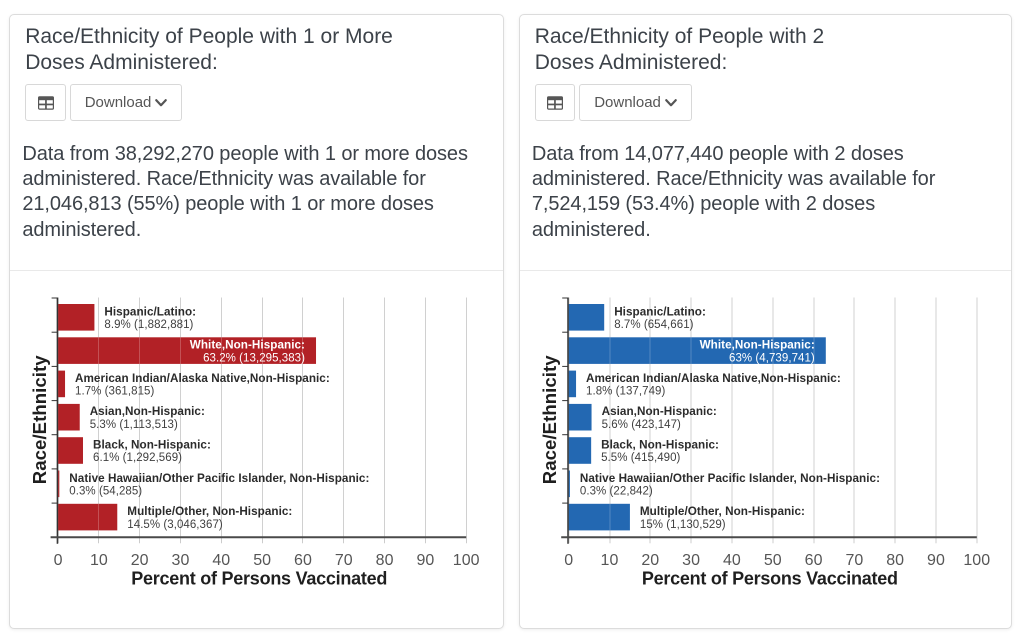  What do you see at coordinates (653, 325) in the screenshot?
I see `svg-text: 8.7% (654,661)` at bounding box center [653, 325].